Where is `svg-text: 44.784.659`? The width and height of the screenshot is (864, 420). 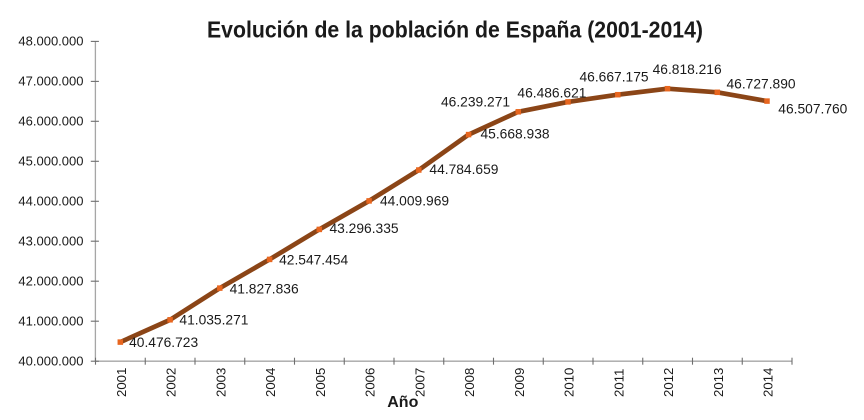 svg-text: 44.784.659 is located at coordinates (463, 169).